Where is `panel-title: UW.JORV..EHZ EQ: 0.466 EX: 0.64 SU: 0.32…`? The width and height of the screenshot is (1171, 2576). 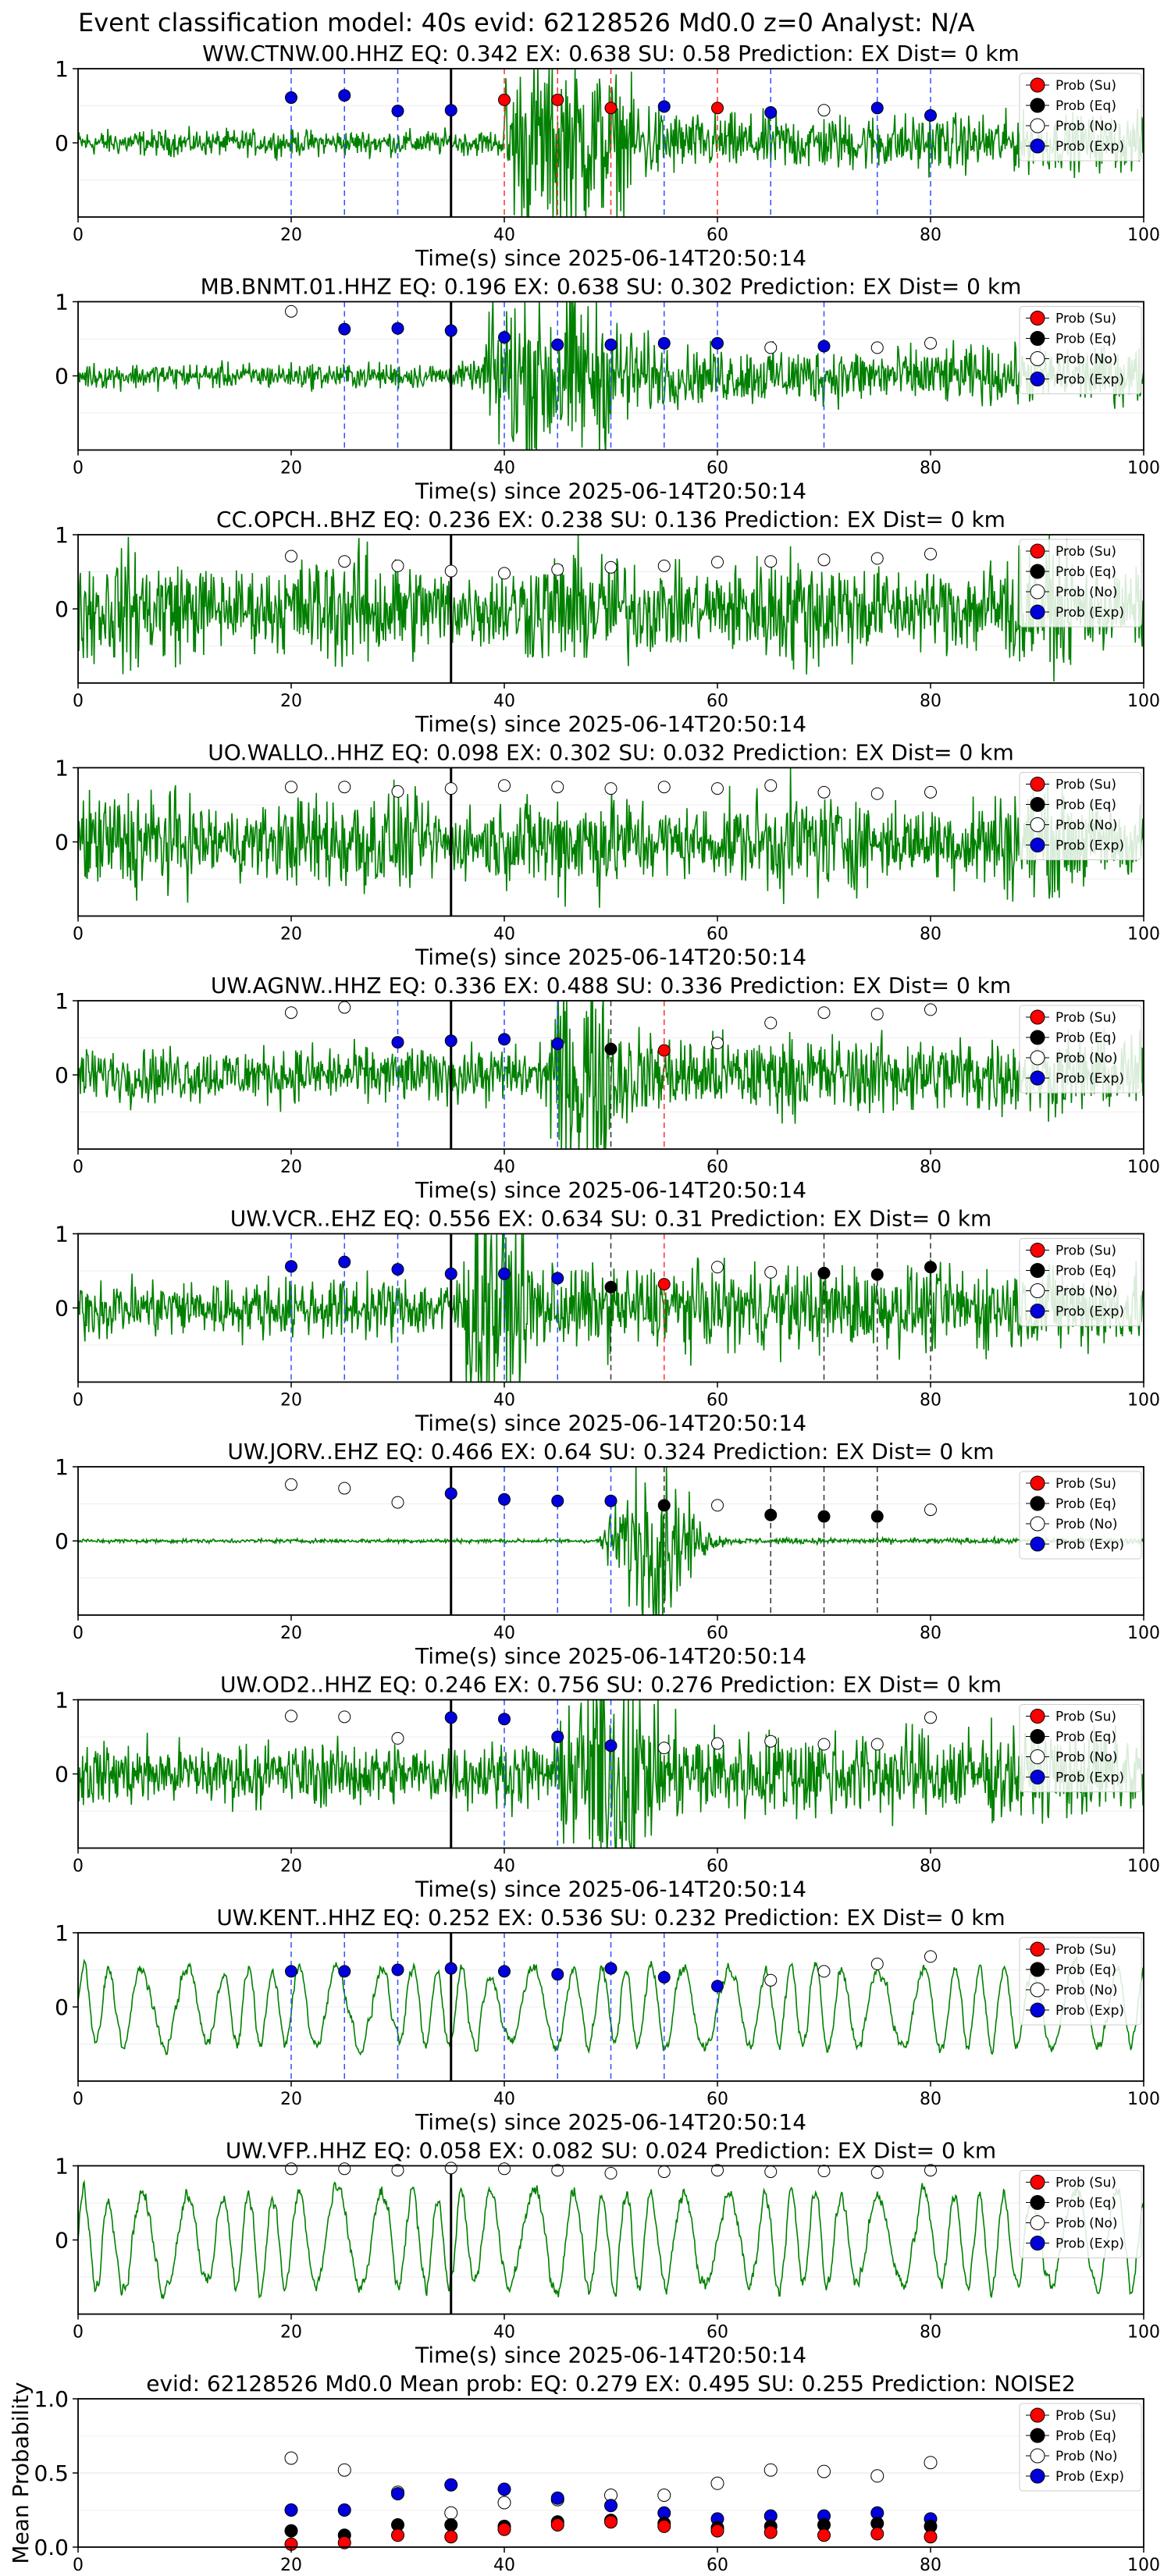 panel-title: UW.JORV..EHZ EQ: 0.466 EX: 0.64 SU: 0.32… is located at coordinates (610, 1451).